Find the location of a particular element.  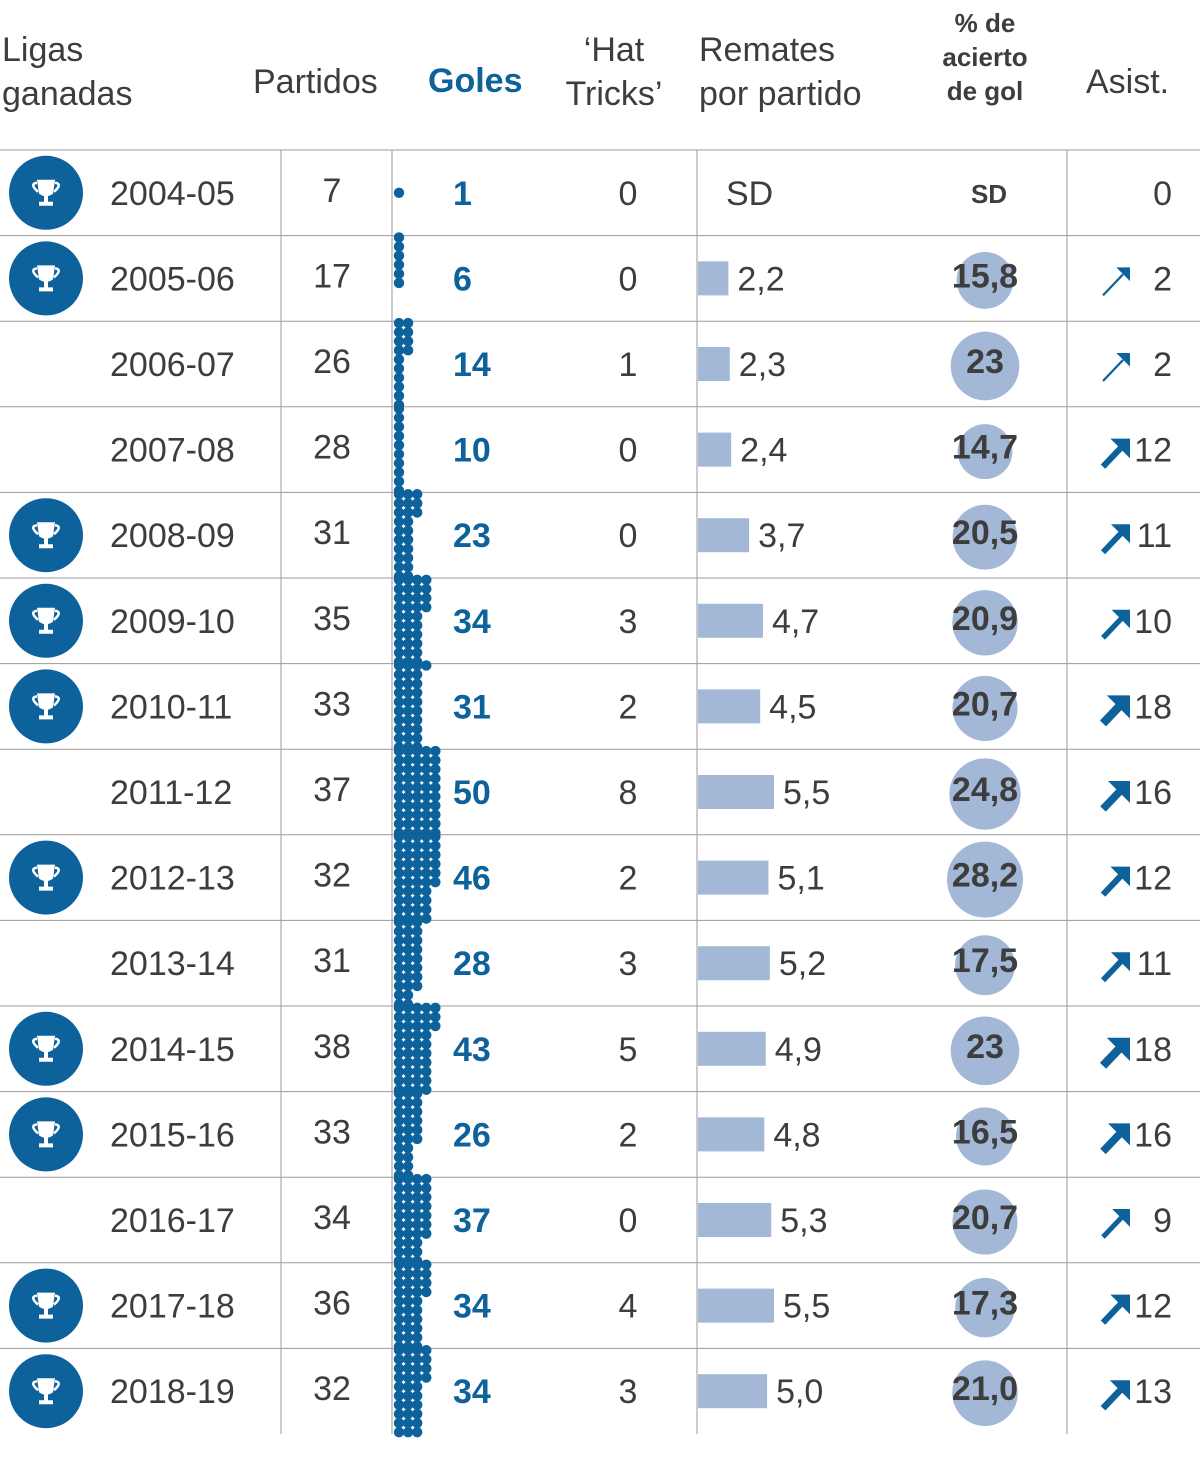

remates-value: 2,4 is located at coordinates (763, 451).